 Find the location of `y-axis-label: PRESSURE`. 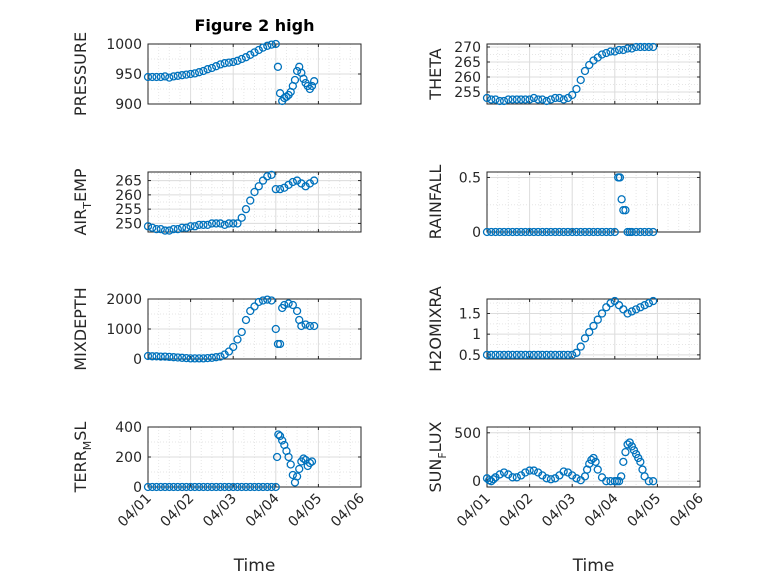

y-axis-label: PRESSURE is located at coordinates (80, 74).